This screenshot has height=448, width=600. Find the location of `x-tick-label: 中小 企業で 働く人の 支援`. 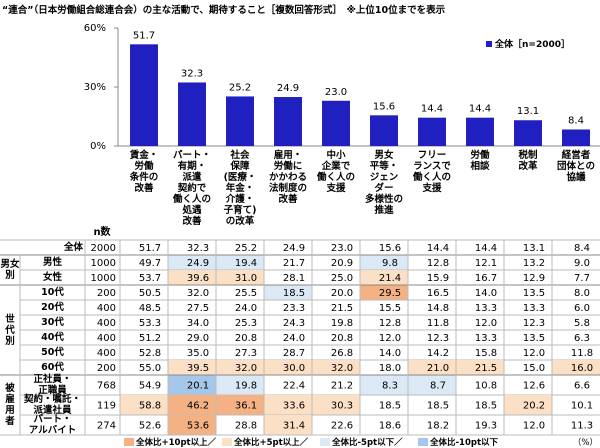

x-tick-label: 中小 企業で 働く人の 支援 is located at coordinates (335, 172).